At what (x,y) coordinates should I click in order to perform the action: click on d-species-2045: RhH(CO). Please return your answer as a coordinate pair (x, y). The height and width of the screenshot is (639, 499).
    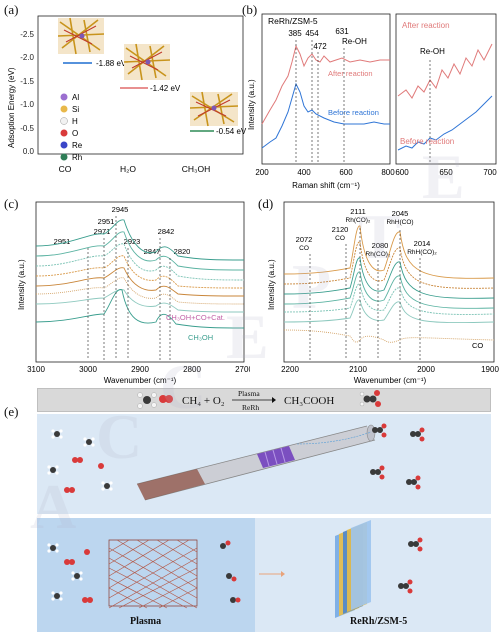
    Looking at the image, I should click on (399, 222).